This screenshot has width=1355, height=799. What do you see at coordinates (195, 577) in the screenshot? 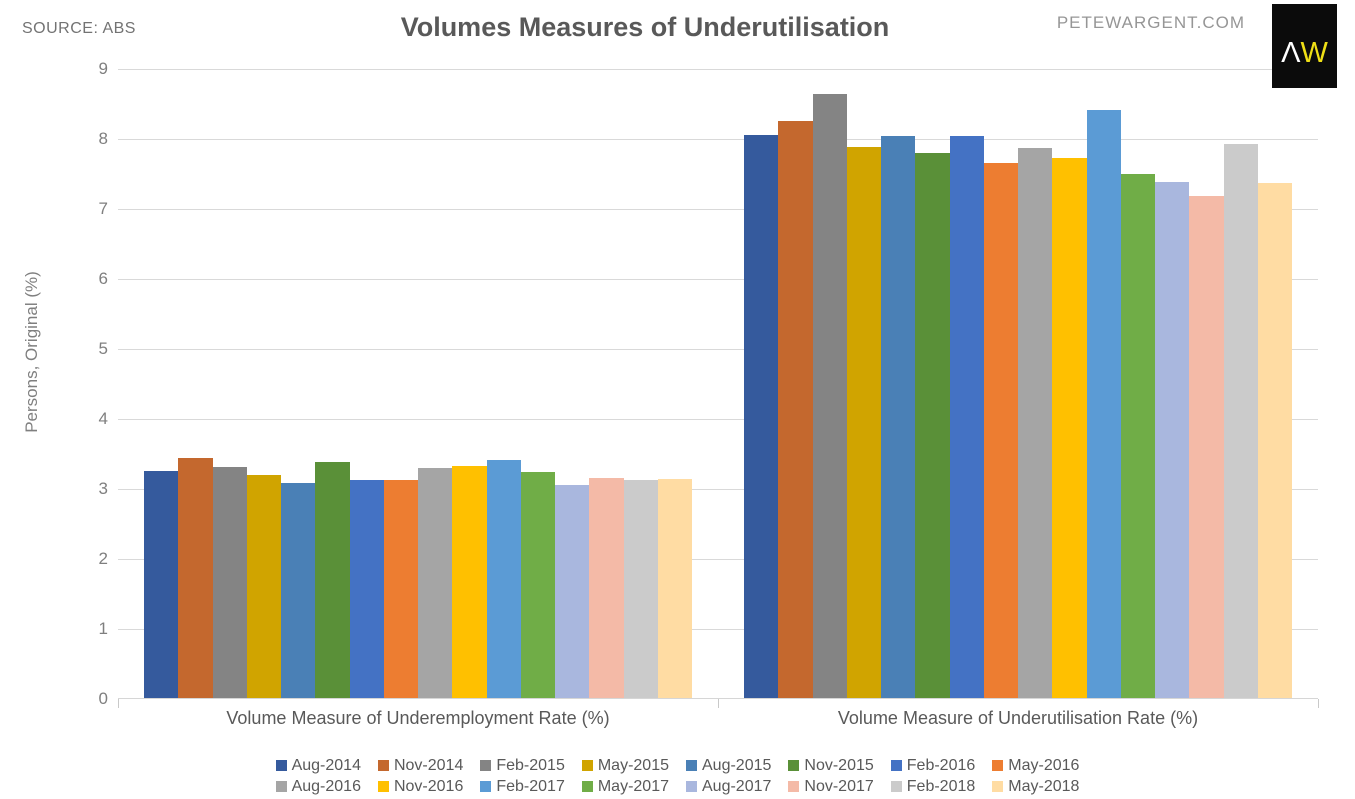
I see `bar-nov-2014-underemployment` at bounding box center [195, 577].